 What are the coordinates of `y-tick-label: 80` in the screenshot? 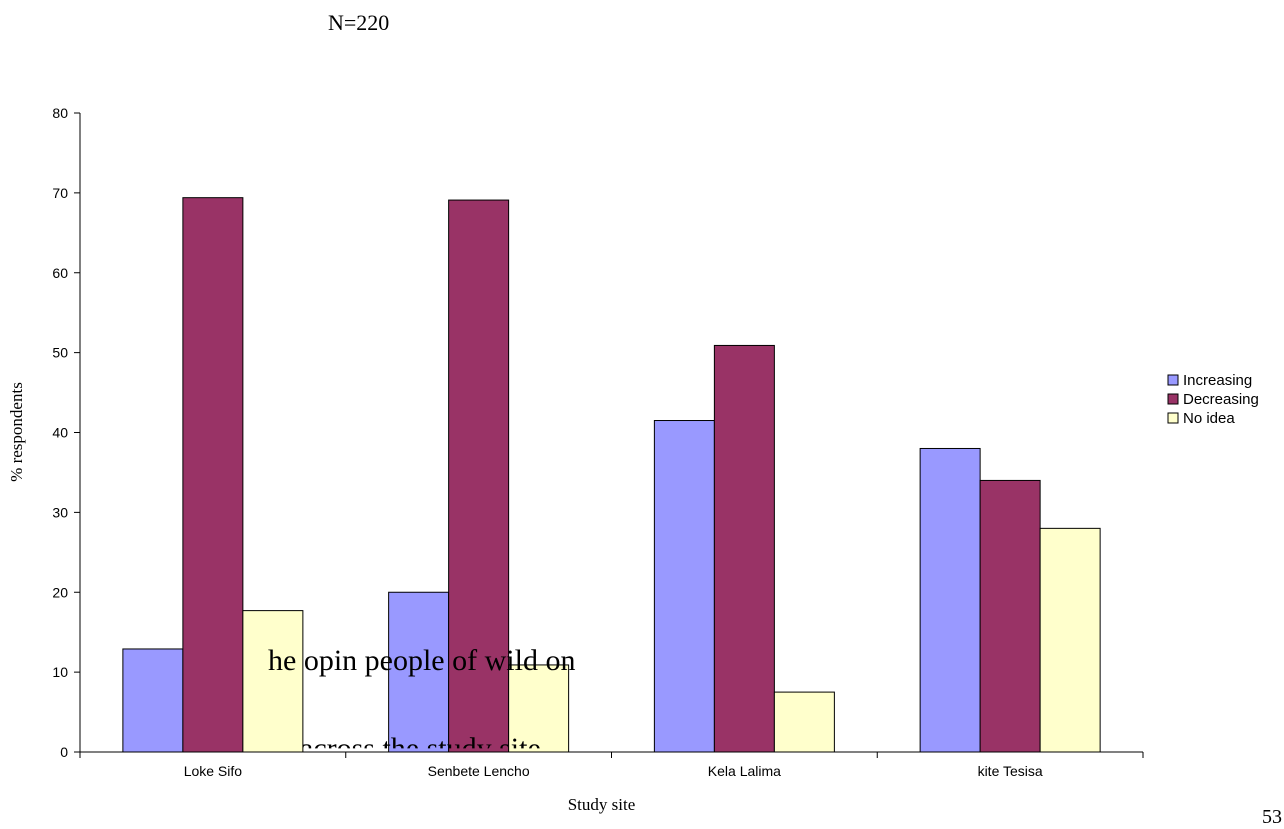 It's located at (60, 113).